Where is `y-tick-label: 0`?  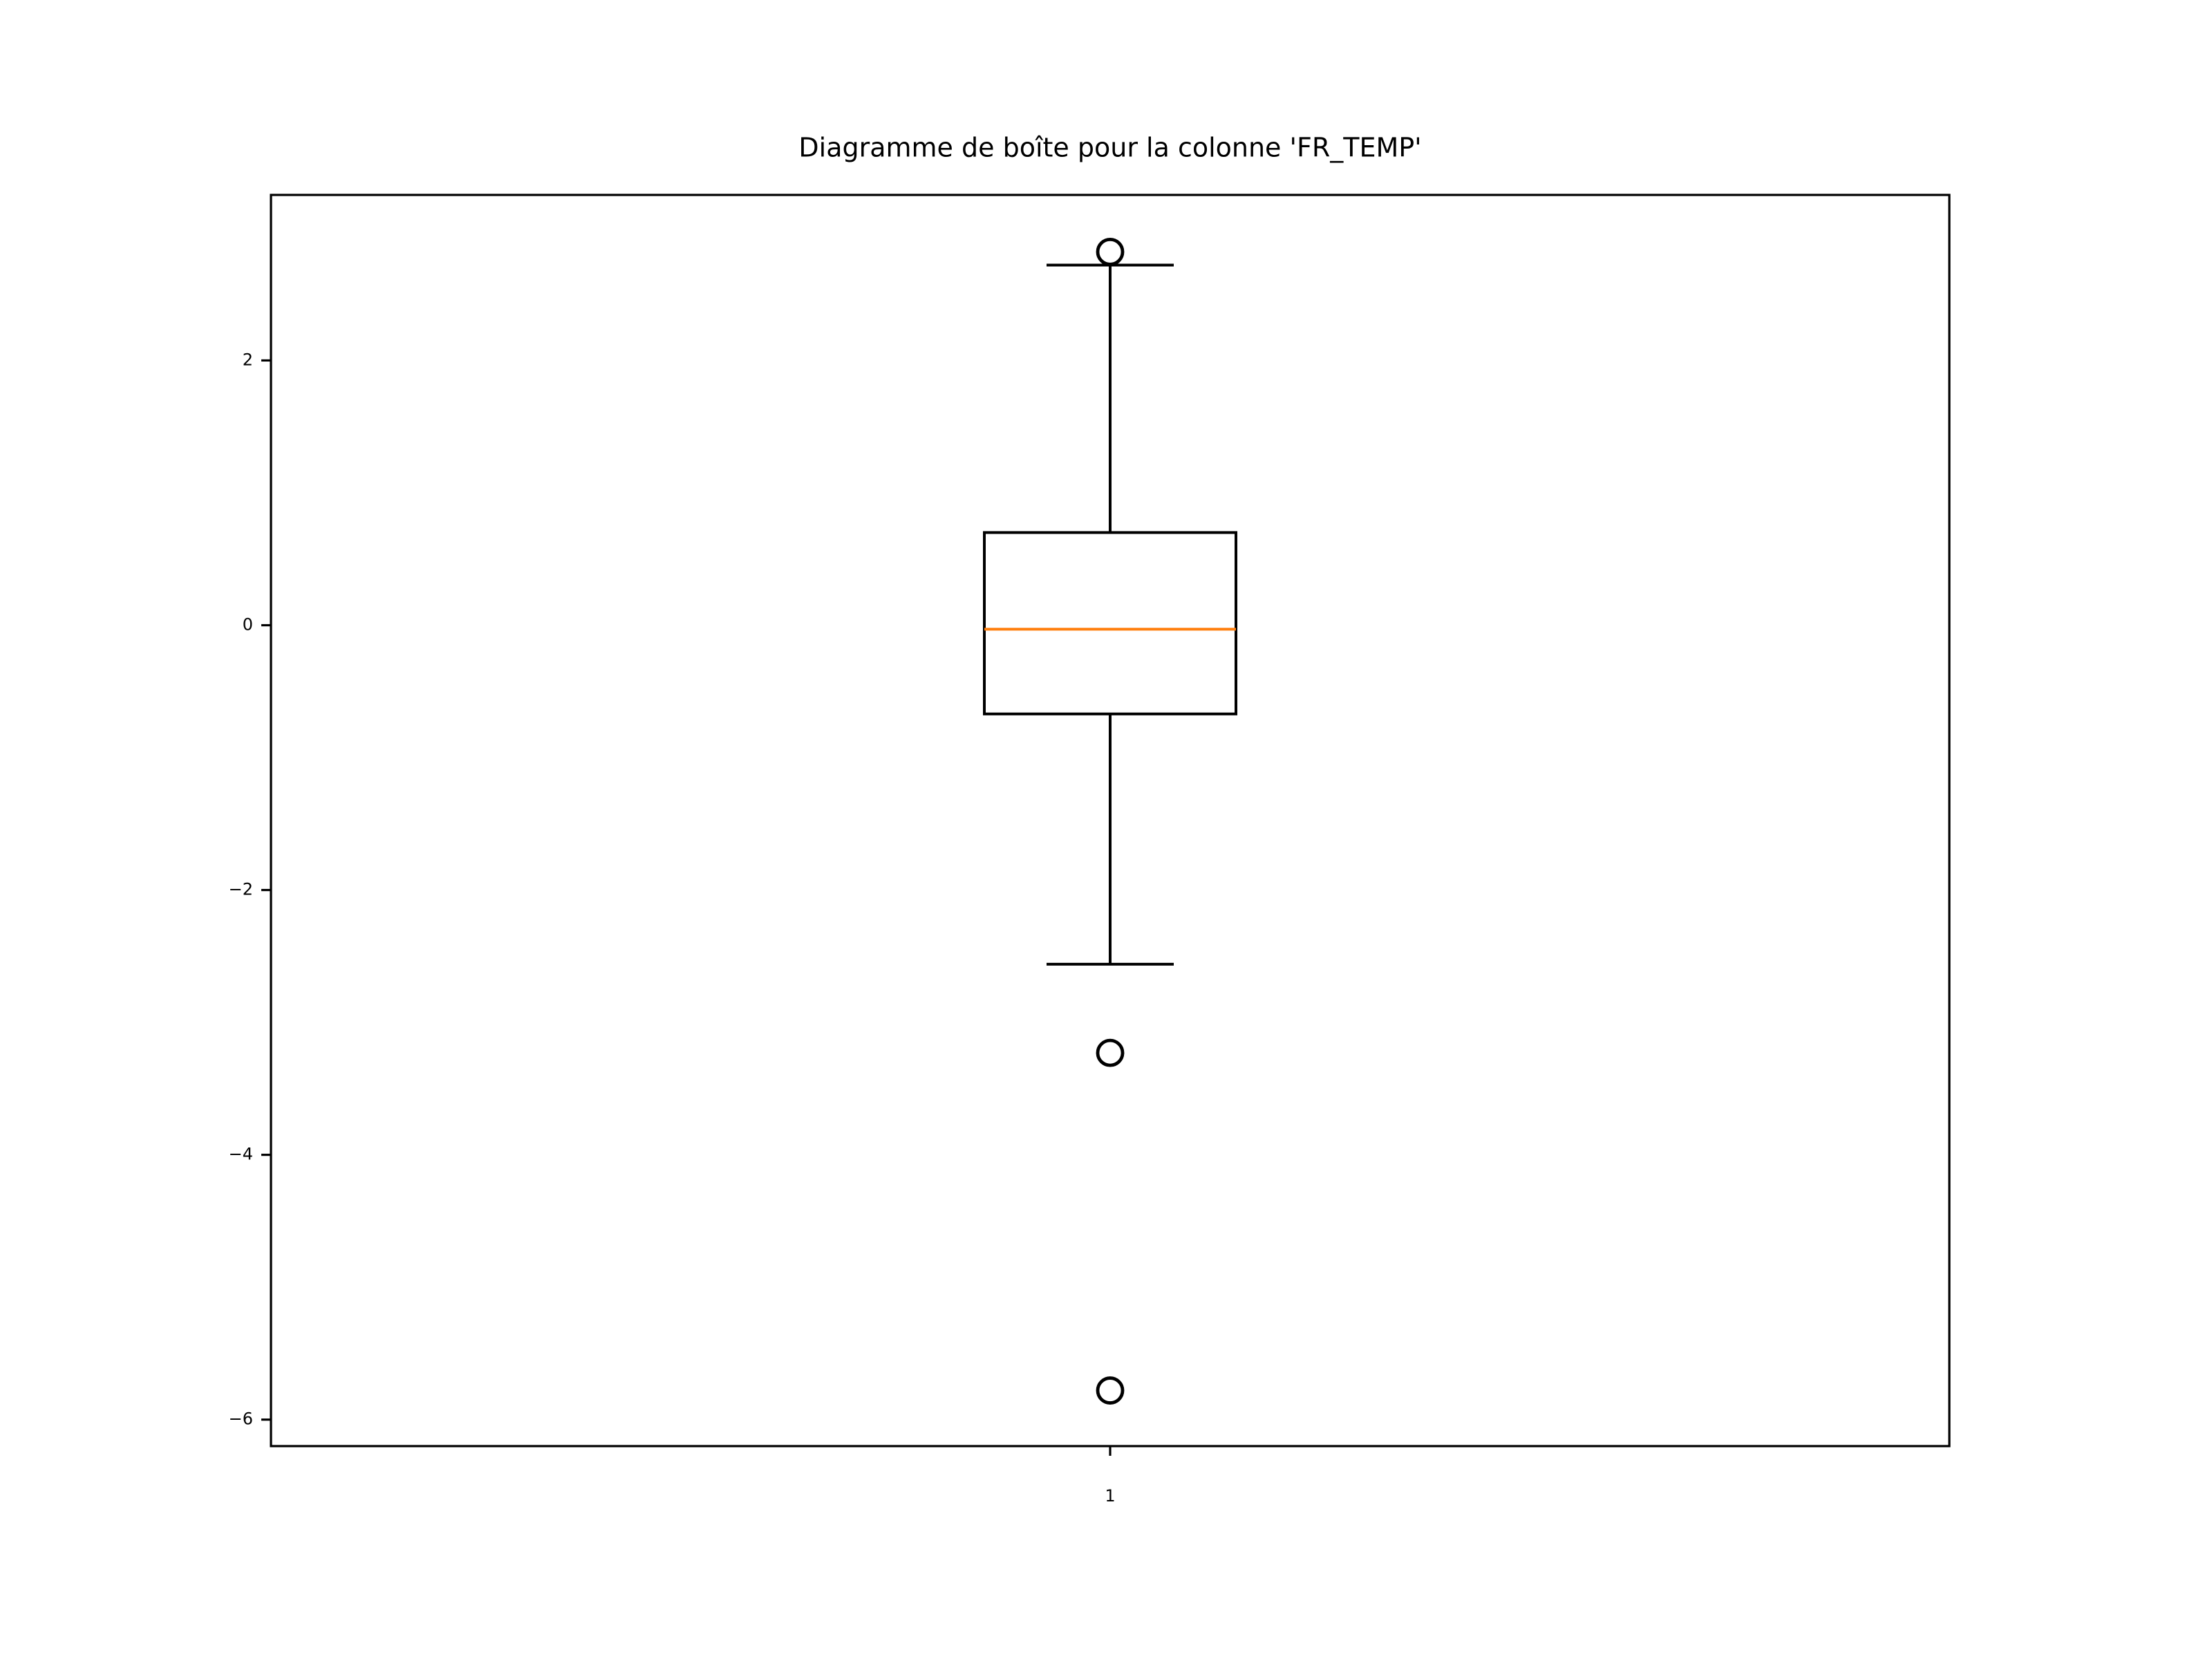 y-tick-label: 0 is located at coordinates (248, 624).